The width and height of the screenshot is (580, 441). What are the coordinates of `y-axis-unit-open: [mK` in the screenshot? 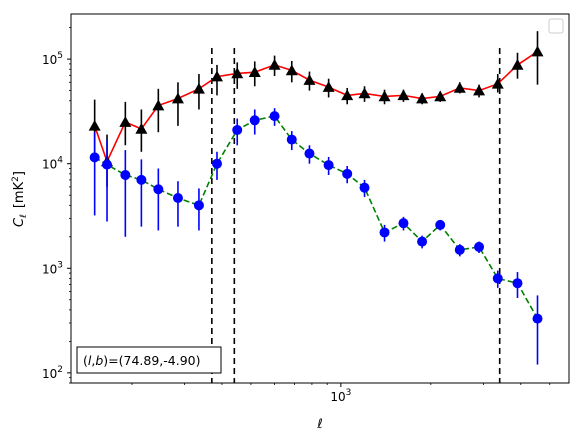 It's located at (19, 194).